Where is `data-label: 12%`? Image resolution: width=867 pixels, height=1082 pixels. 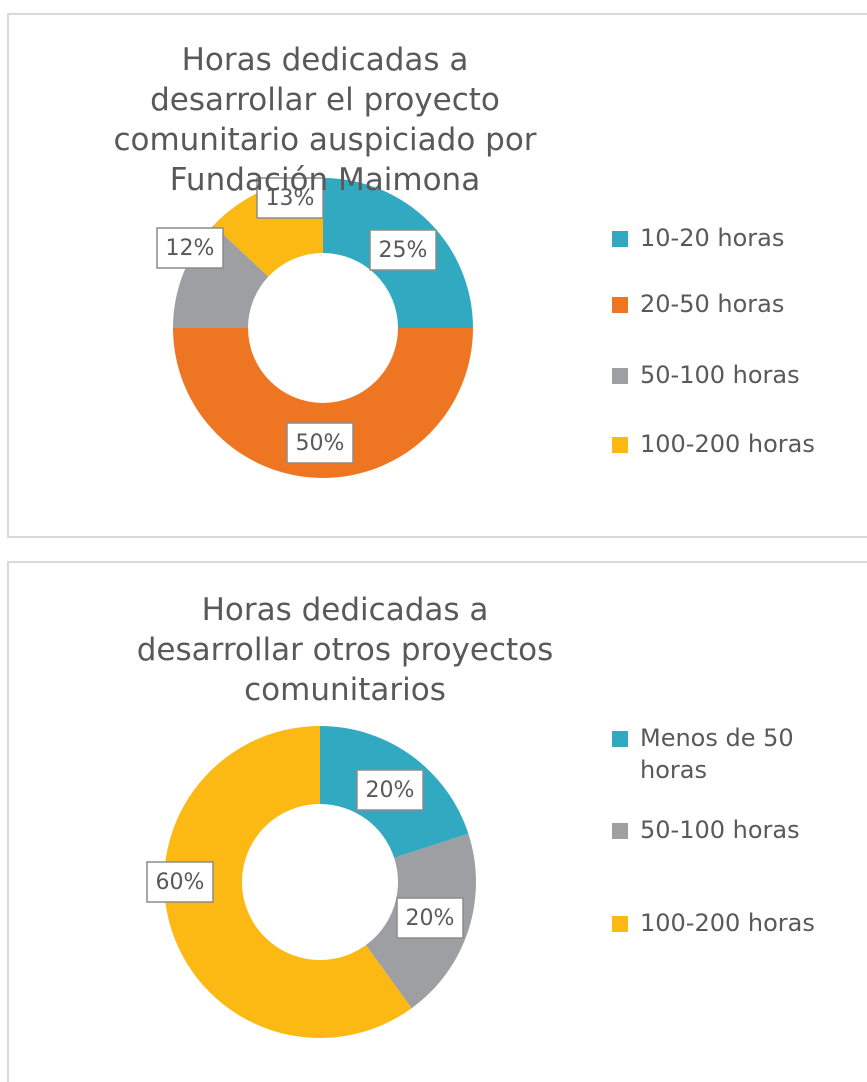 data-label: 12% is located at coordinates (190, 248).